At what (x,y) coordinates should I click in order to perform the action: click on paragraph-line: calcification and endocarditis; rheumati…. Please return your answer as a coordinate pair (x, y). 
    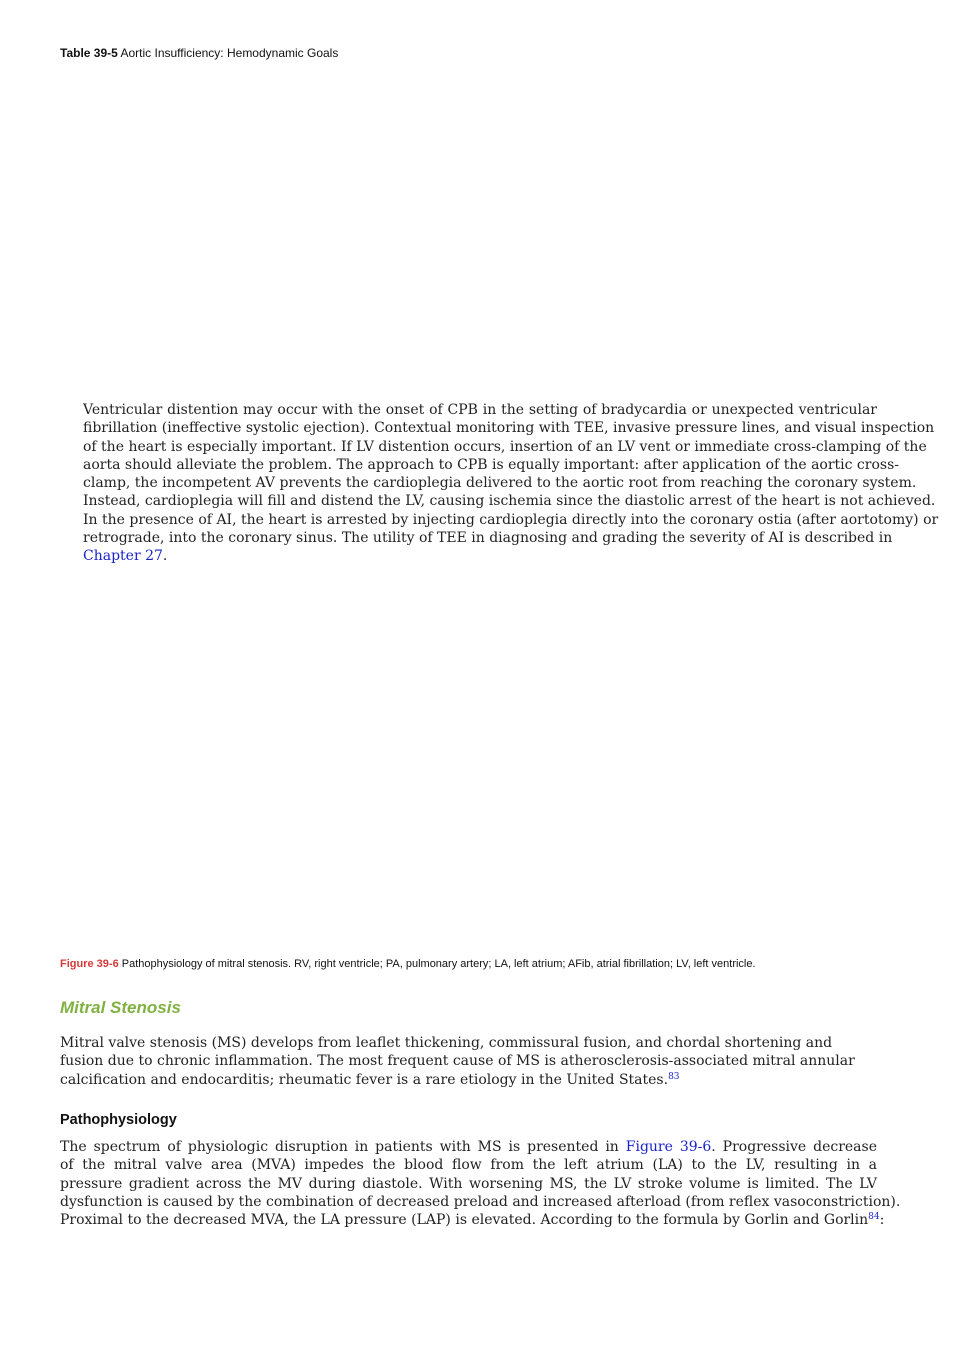
    Looking at the image, I should click on (440, 1080).